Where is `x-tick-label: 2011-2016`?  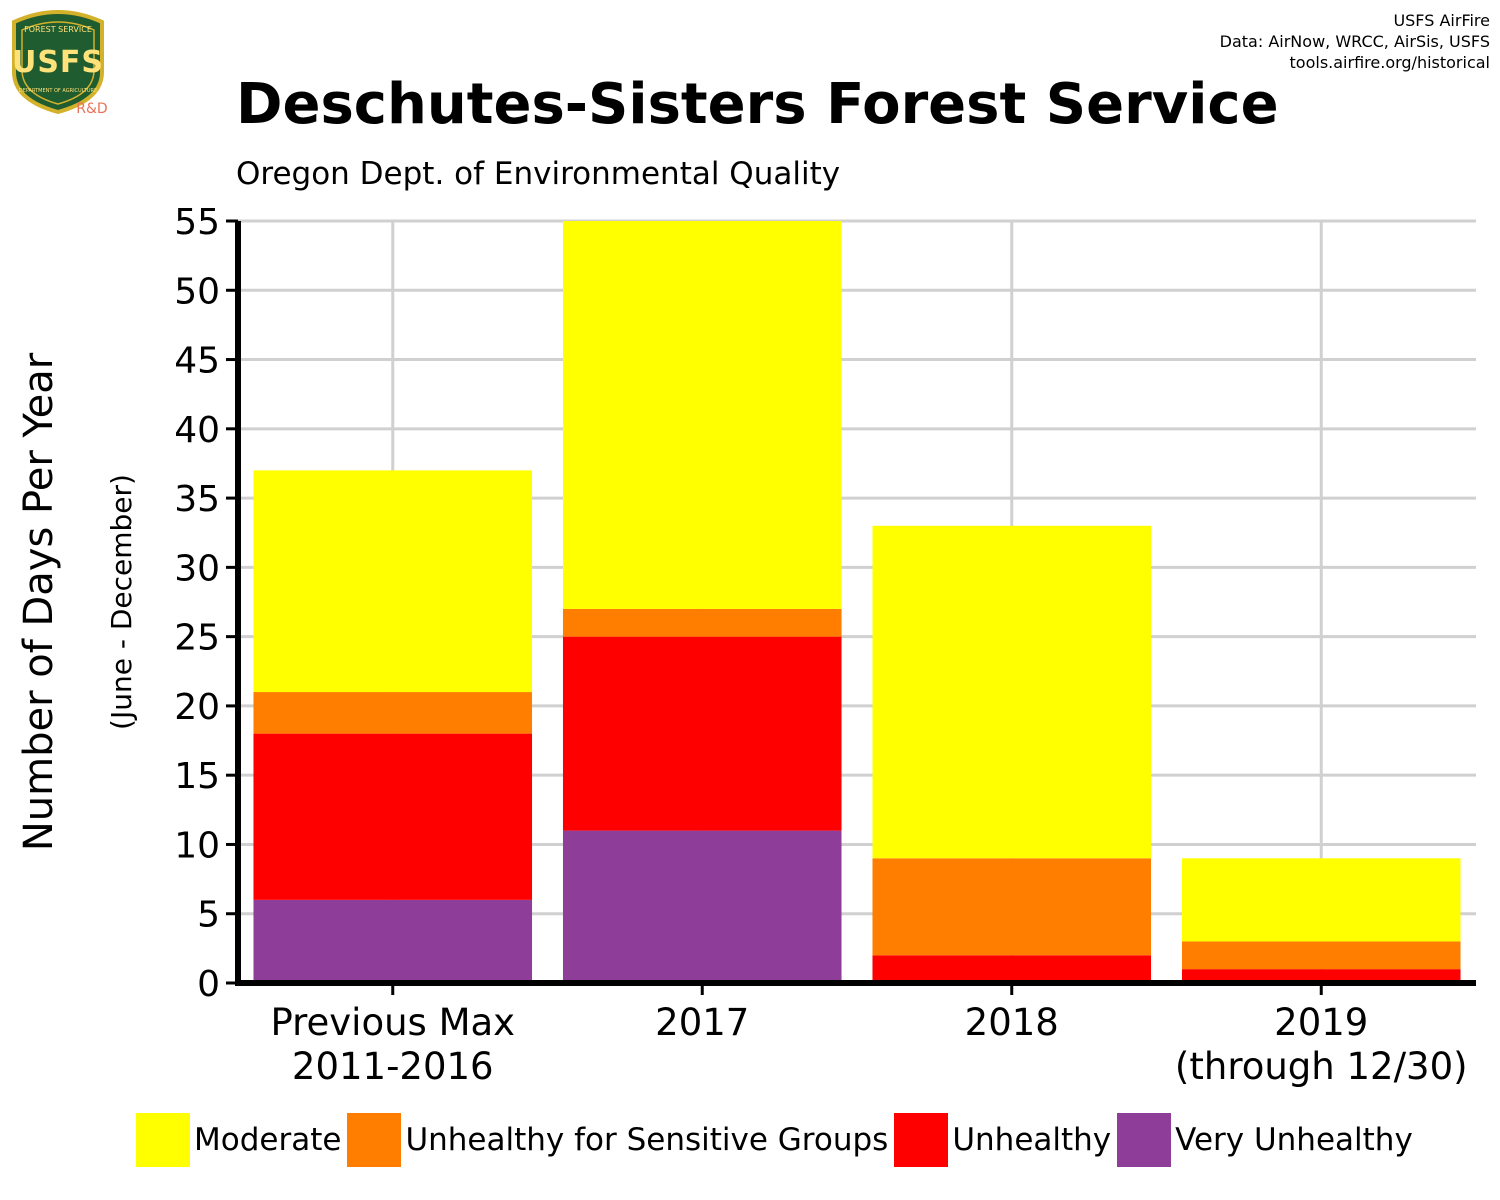
x-tick-label: 2011-2016 is located at coordinates (393, 1066).